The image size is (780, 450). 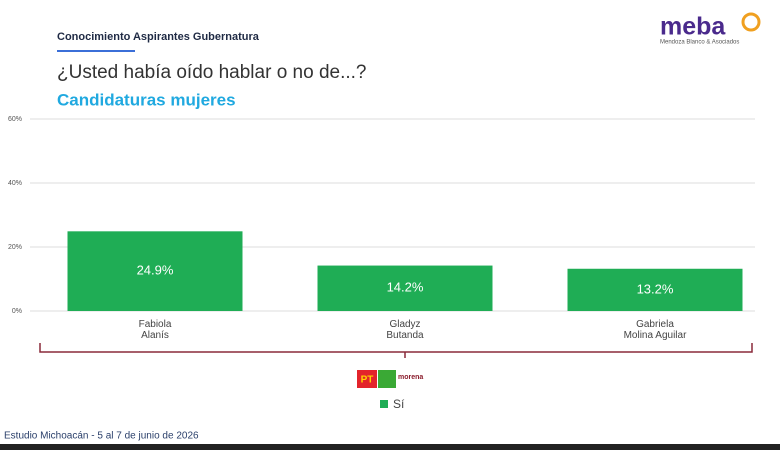 What do you see at coordinates (405, 330) in the screenshot?
I see `x-tick-label: Gladyz Butanda` at bounding box center [405, 330].